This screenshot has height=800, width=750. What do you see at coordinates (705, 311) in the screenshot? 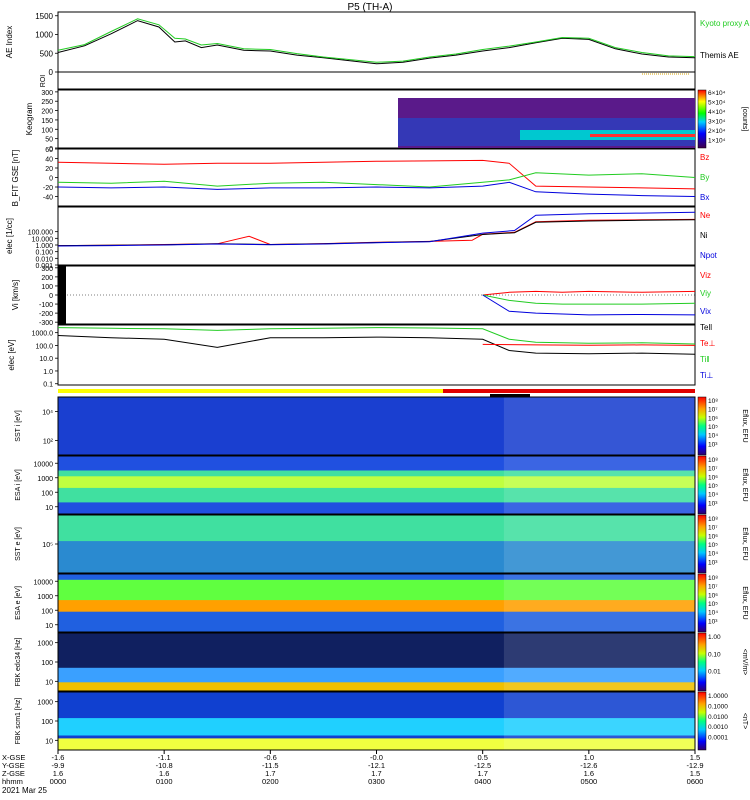
I see `velocity-legend-item: Vix` at bounding box center [705, 311].